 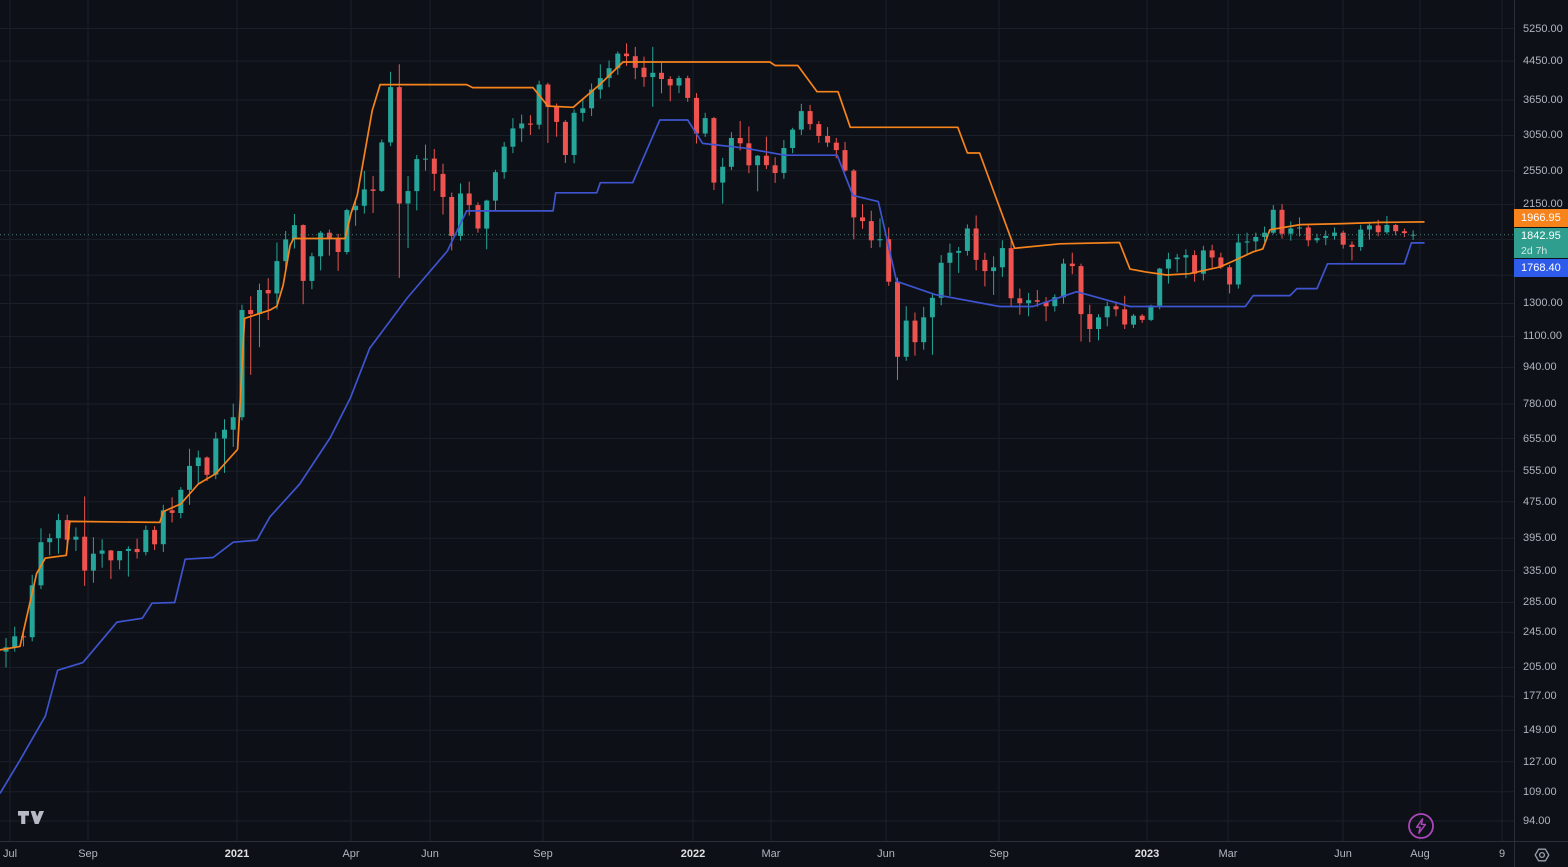 What do you see at coordinates (1228, 854) in the screenshot?
I see `time-axis-label: Mar` at bounding box center [1228, 854].